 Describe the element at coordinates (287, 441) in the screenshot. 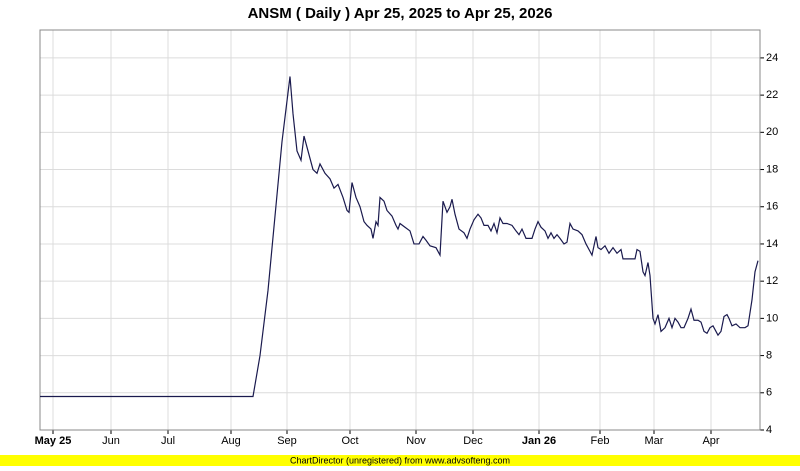

I see `x-tick-label: Sep` at that location.